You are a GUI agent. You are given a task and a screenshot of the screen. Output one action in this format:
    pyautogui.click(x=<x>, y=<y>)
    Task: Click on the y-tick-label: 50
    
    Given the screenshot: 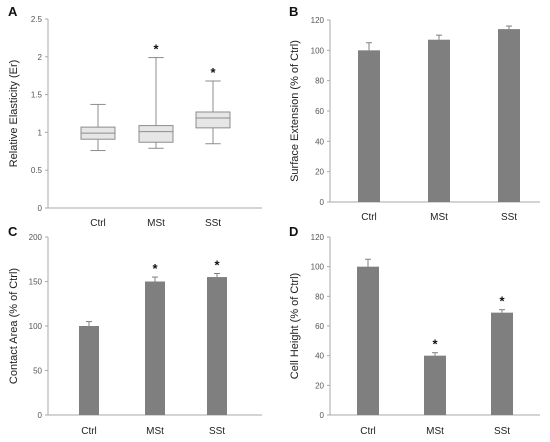 What is the action you would take?
    pyautogui.click(x=37, y=371)
    